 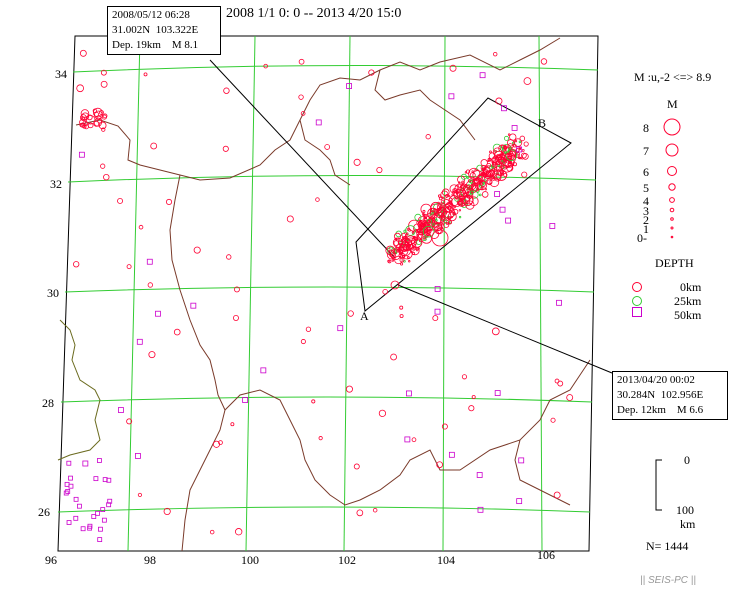 What do you see at coordinates (688, 301) in the screenshot?
I see `legend-depth-label-25: 25km` at bounding box center [688, 301].